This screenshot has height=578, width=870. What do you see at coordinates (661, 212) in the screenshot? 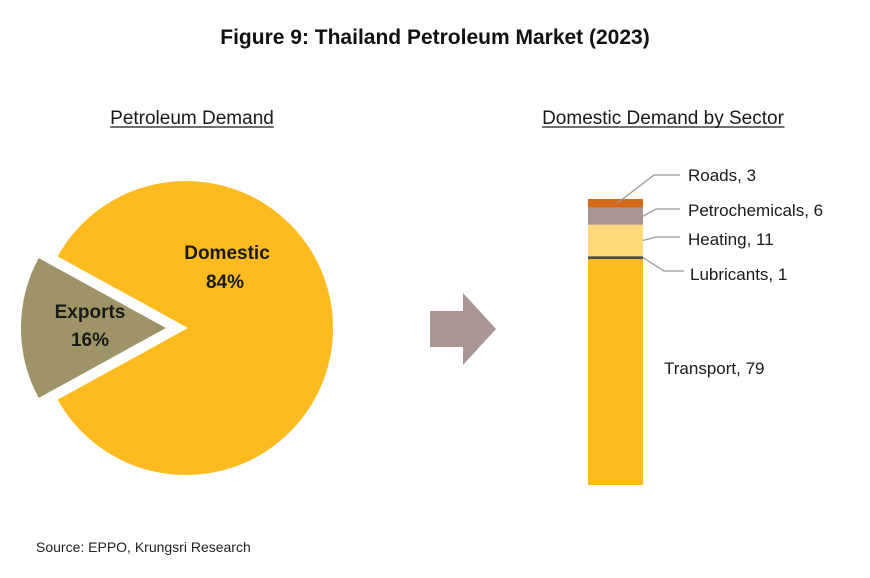
I see `leader-line-petrochemicals` at bounding box center [661, 212].